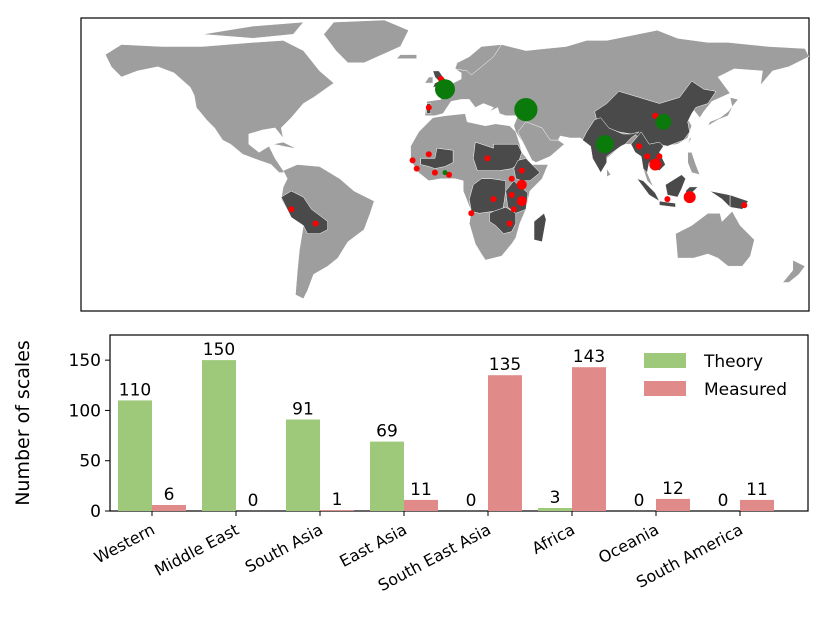 The height and width of the screenshot is (617, 830). What do you see at coordinates (85, 411) in the screenshot?
I see `y-tick-label: 100` at bounding box center [85, 411].